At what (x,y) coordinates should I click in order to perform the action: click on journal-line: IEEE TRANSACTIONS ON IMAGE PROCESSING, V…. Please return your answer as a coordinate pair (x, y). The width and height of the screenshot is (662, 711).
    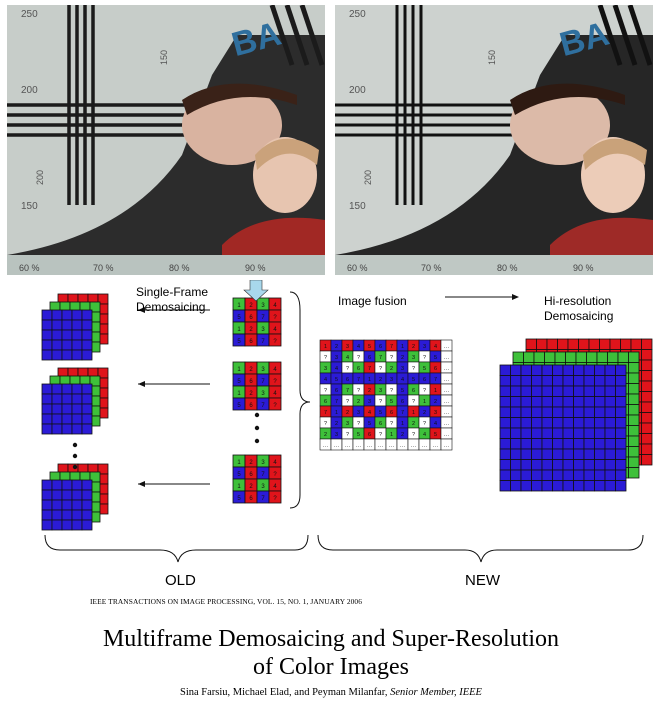
    Looking at the image, I should click on (226, 601).